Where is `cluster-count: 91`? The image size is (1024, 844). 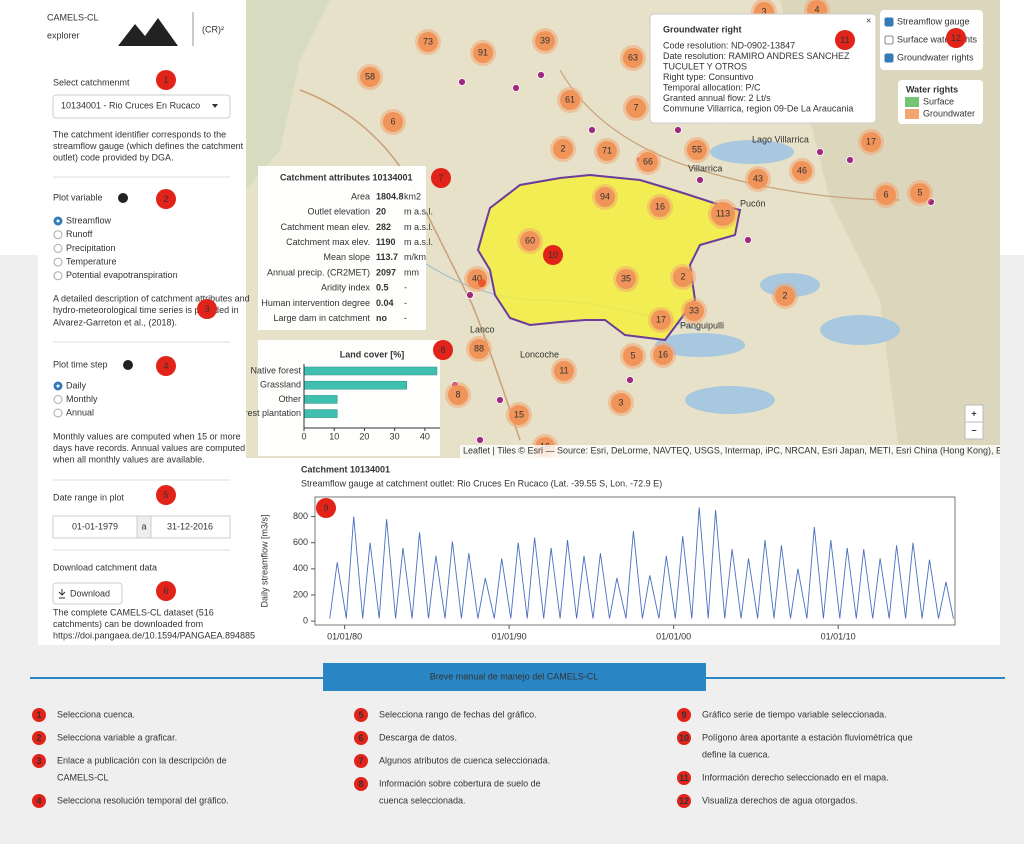
cluster-count: 91 is located at coordinates (483, 52).